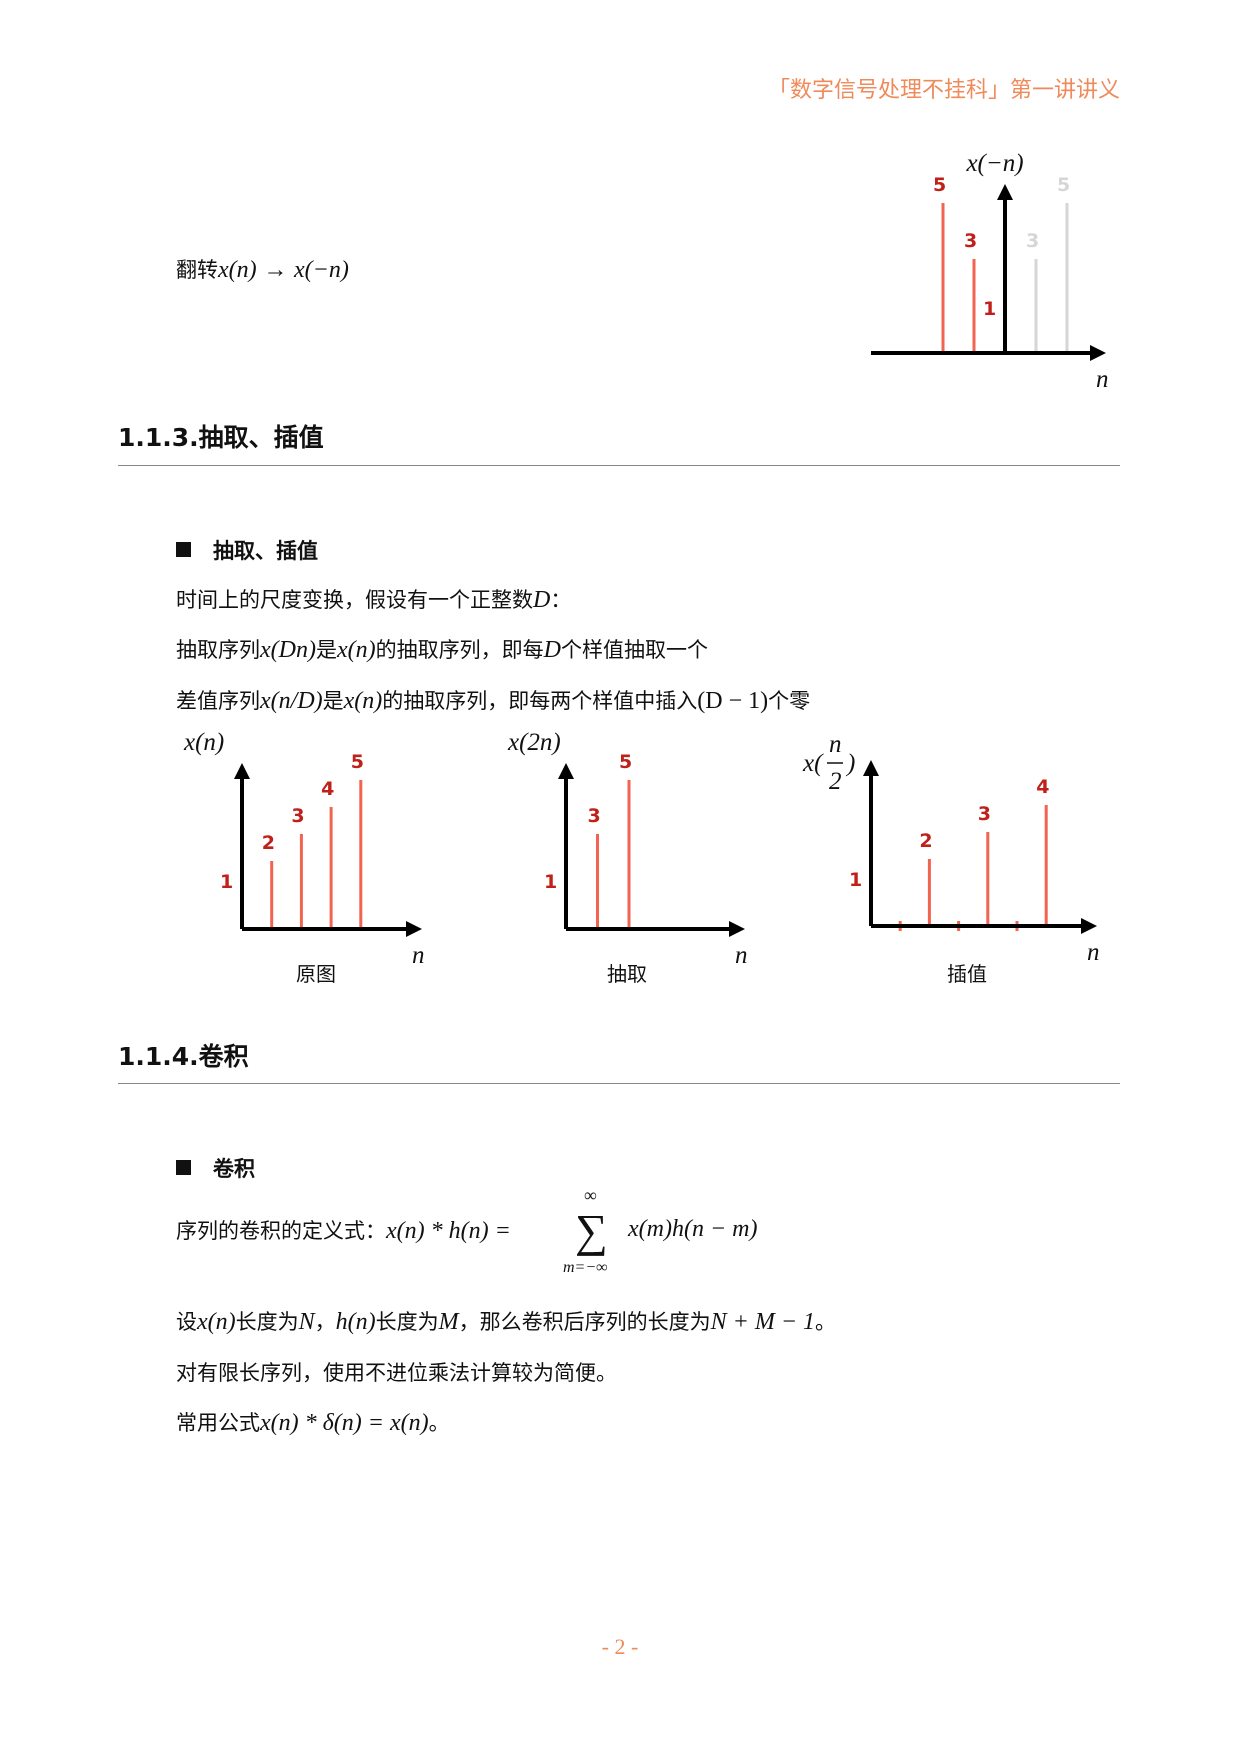 This screenshot has height=1754, width=1240. I want to click on sum-upper-limit: ∞, so click(590, 1195).